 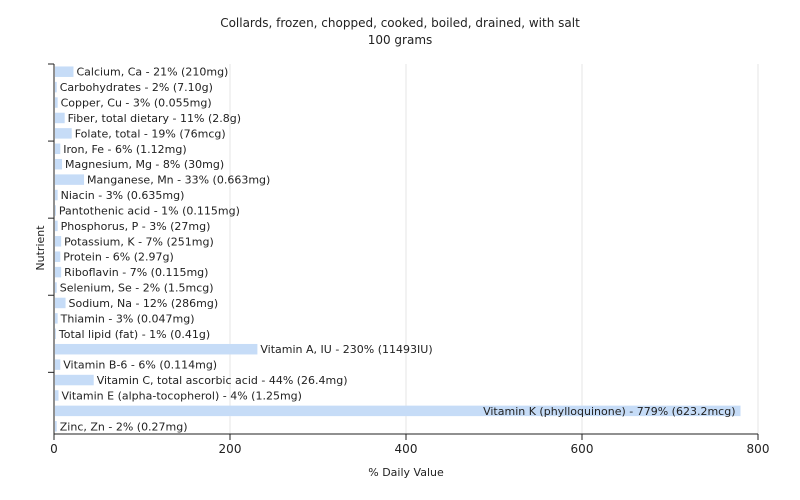 What do you see at coordinates (136, 272) in the screenshot?
I see `bar-label: Riboflavin - 7% (0.115mg)` at bounding box center [136, 272].